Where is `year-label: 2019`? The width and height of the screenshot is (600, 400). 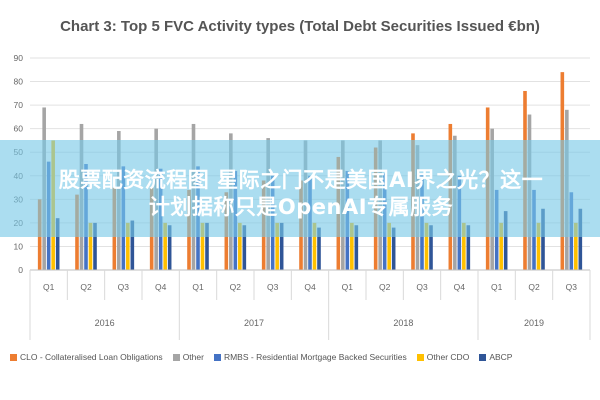
year-label: 2019 is located at coordinates (534, 323).